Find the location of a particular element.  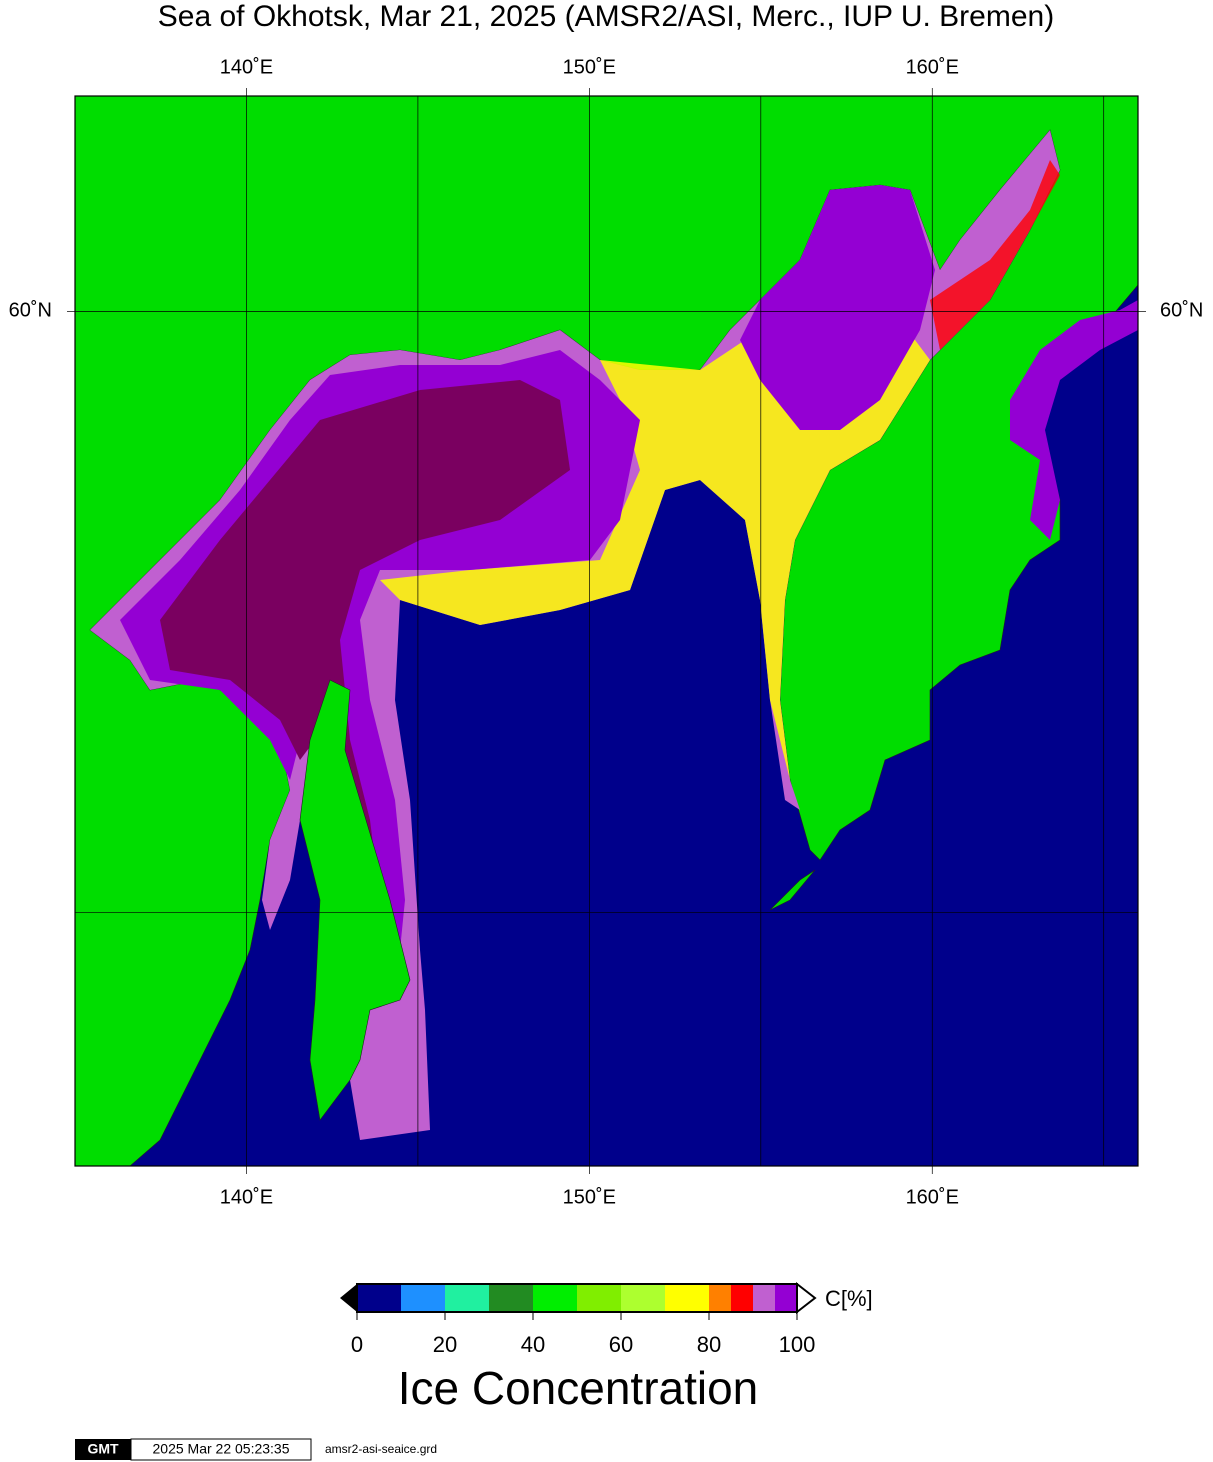

ice-core is located at coordinates (365, 640).